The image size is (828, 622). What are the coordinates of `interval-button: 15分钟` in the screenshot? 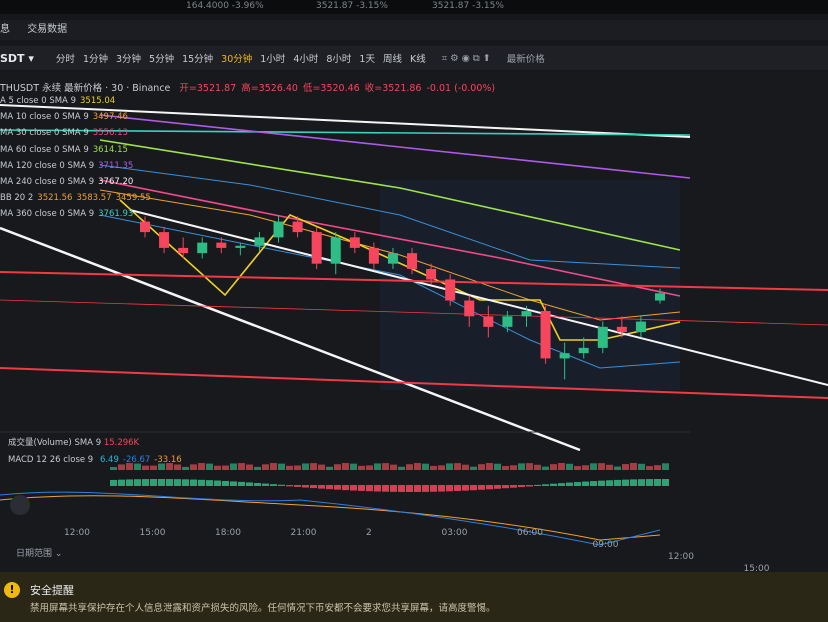 It's located at (198, 59).